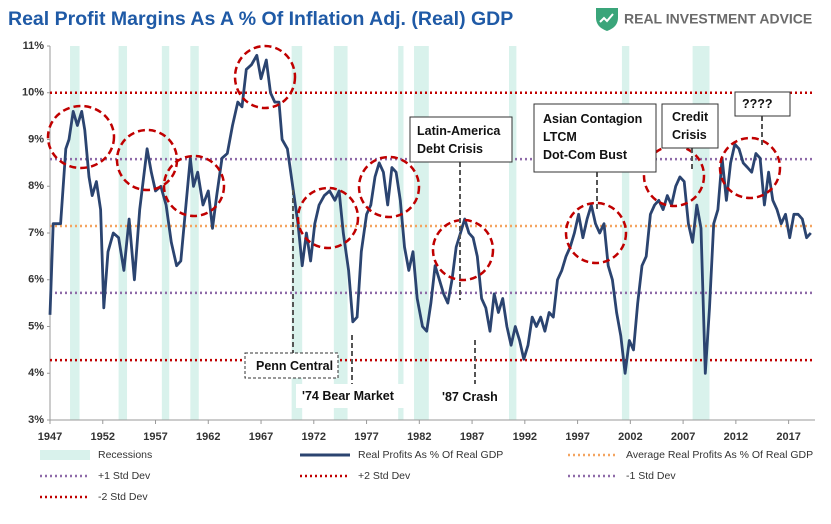  What do you see at coordinates (50, 437) in the screenshot?
I see `x-tick-label: 1947` at bounding box center [50, 437].